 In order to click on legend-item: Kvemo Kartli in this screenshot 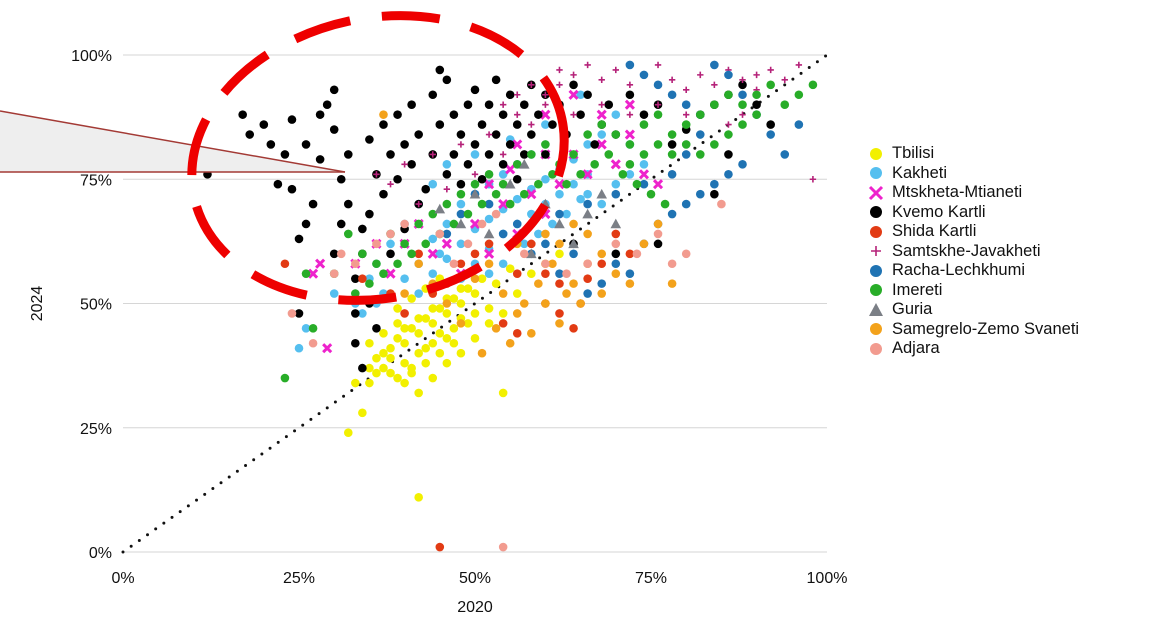, I will do `click(972, 213)`.